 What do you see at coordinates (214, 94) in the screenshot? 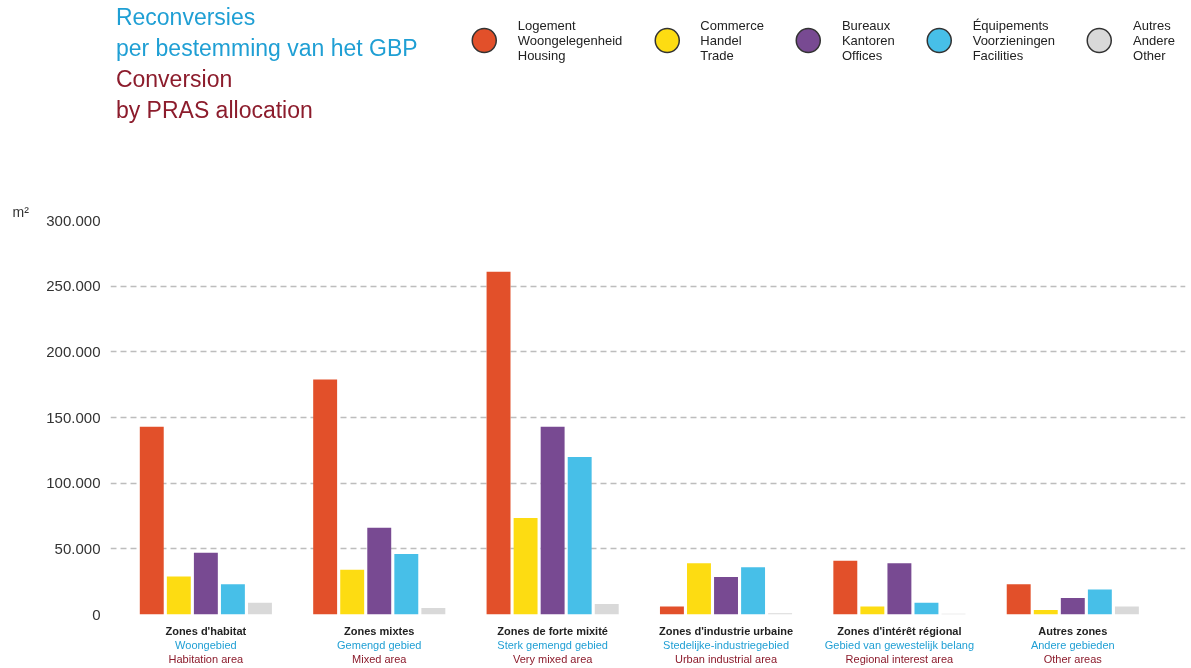
I see `chart-subtitle: Conversion by PRAS allocation` at bounding box center [214, 94].